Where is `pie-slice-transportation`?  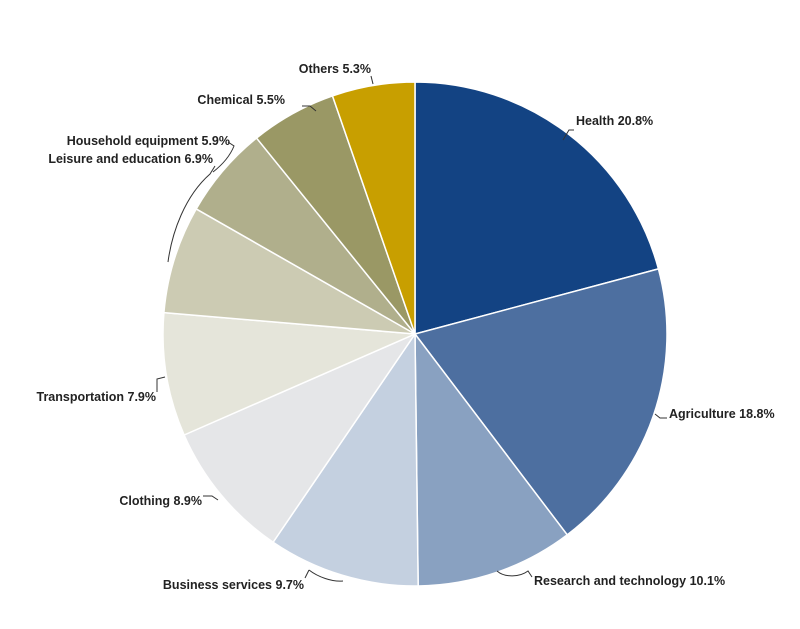
pie-slice-transportation is located at coordinates (289, 373).